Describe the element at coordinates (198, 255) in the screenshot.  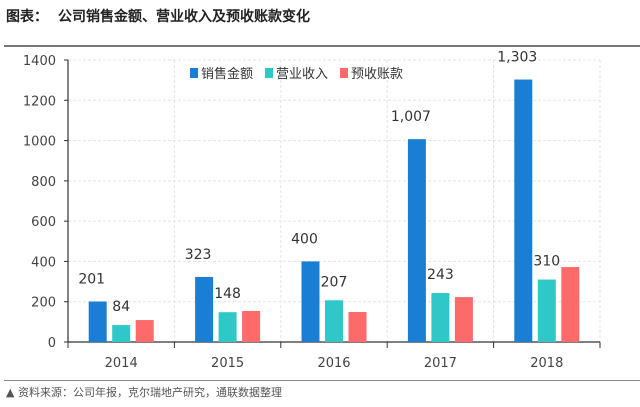
I see `data-label: 323` at that location.